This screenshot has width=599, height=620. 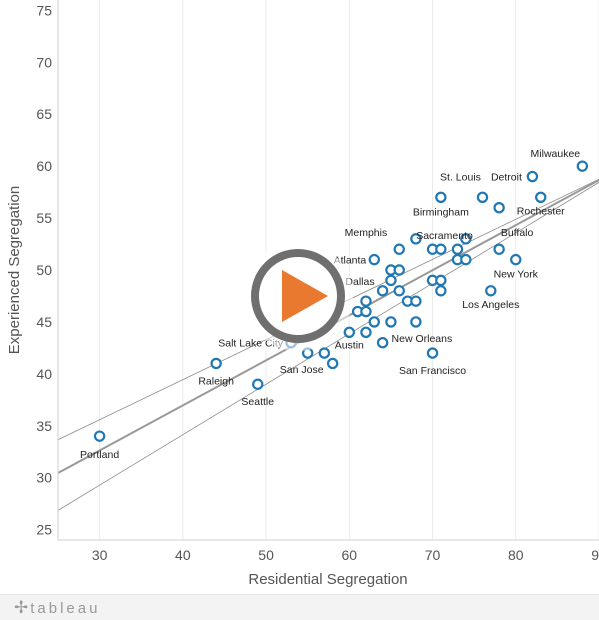 What do you see at coordinates (44, 270) in the screenshot?
I see `y-tick-label: 50` at bounding box center [44, 270].